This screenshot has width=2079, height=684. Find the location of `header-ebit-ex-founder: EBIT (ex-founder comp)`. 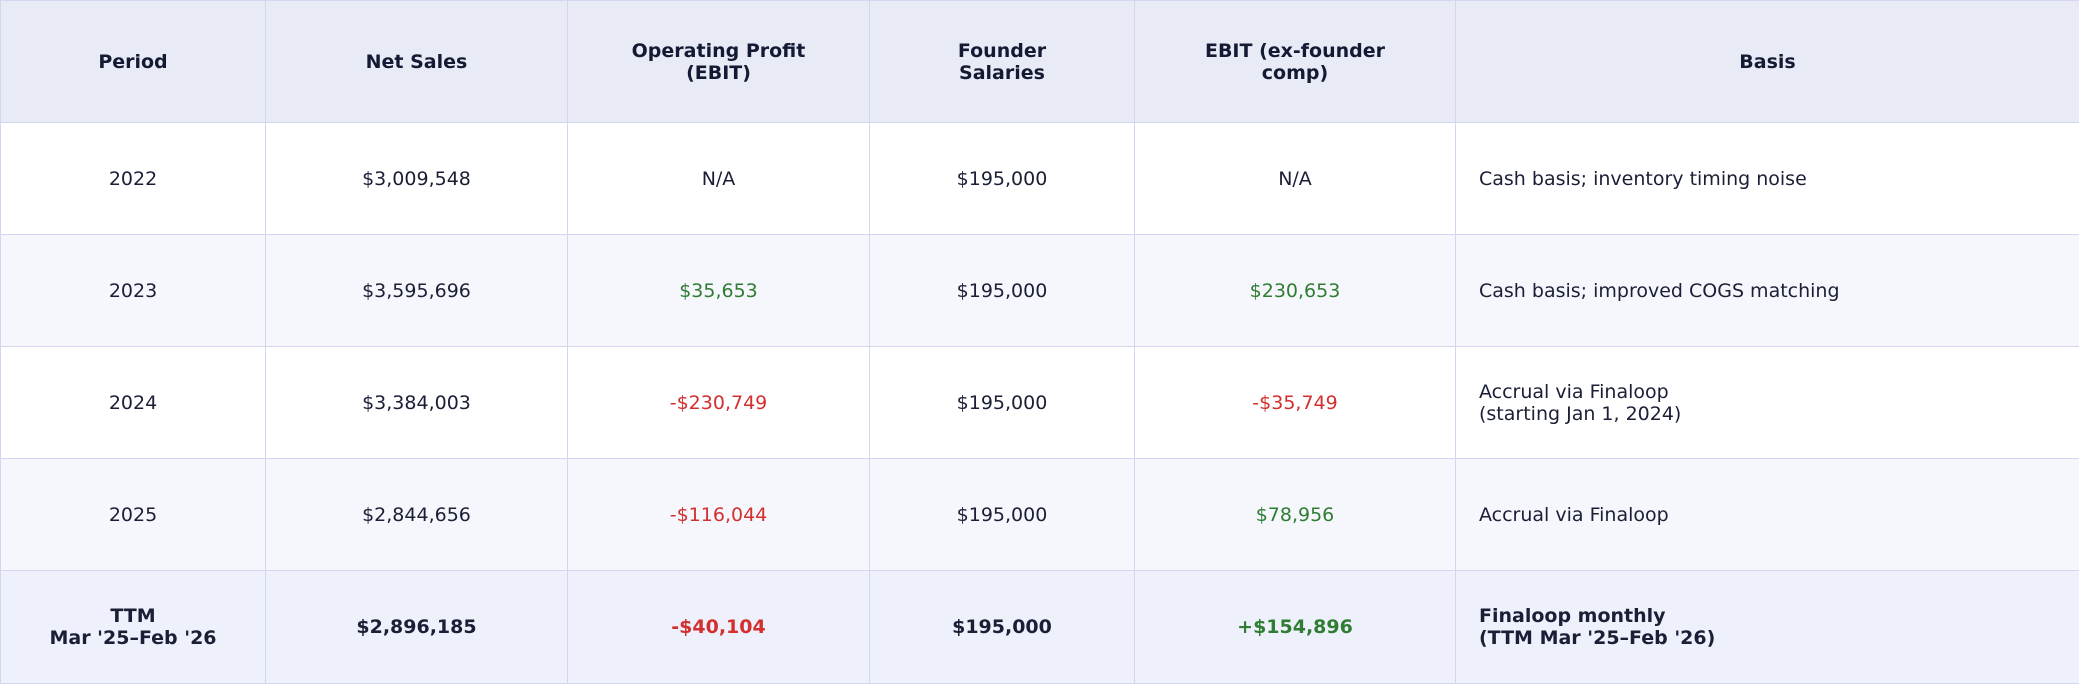

header-ebit-ex-founder: EBIT (ex-founder comp) is located at coordinates (1295, 62).